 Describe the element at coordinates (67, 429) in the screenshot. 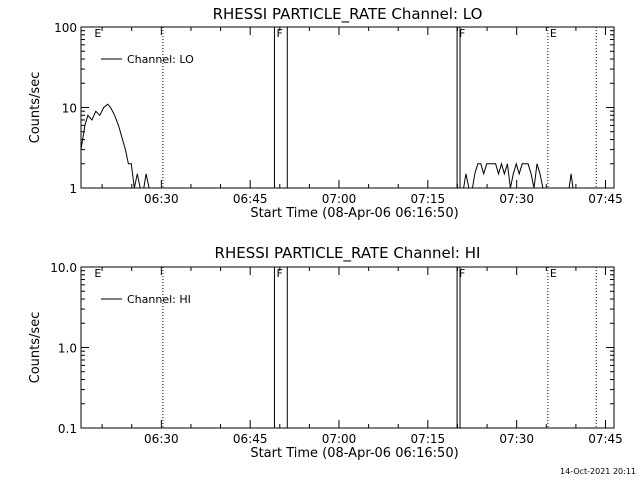

I see `y-tick-label: 0.1` at that location.